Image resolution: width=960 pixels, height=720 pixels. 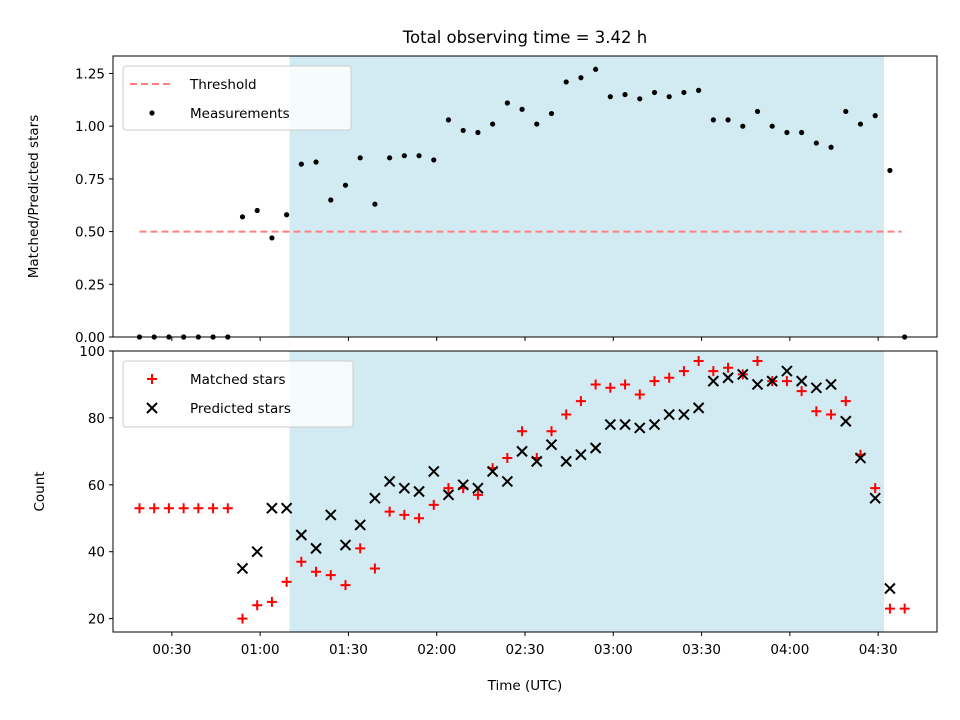 What do you see at coordinates (237, 98) in the screenshot?
I see `top-legend: Threshold Measurements` at bounding box center [237, 98].